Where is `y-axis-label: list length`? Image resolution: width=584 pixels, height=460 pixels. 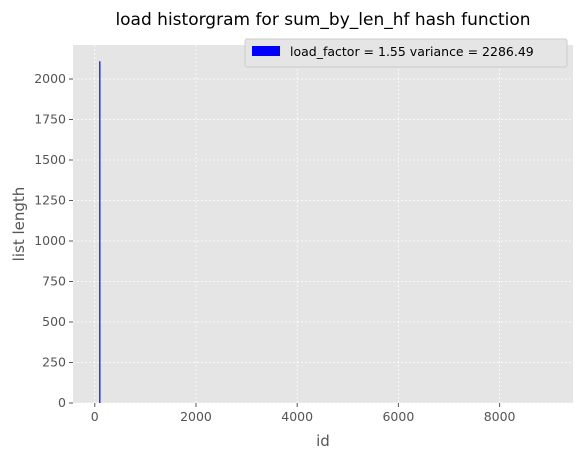
y-axis-label: list length is located at coordinates (19, 224).